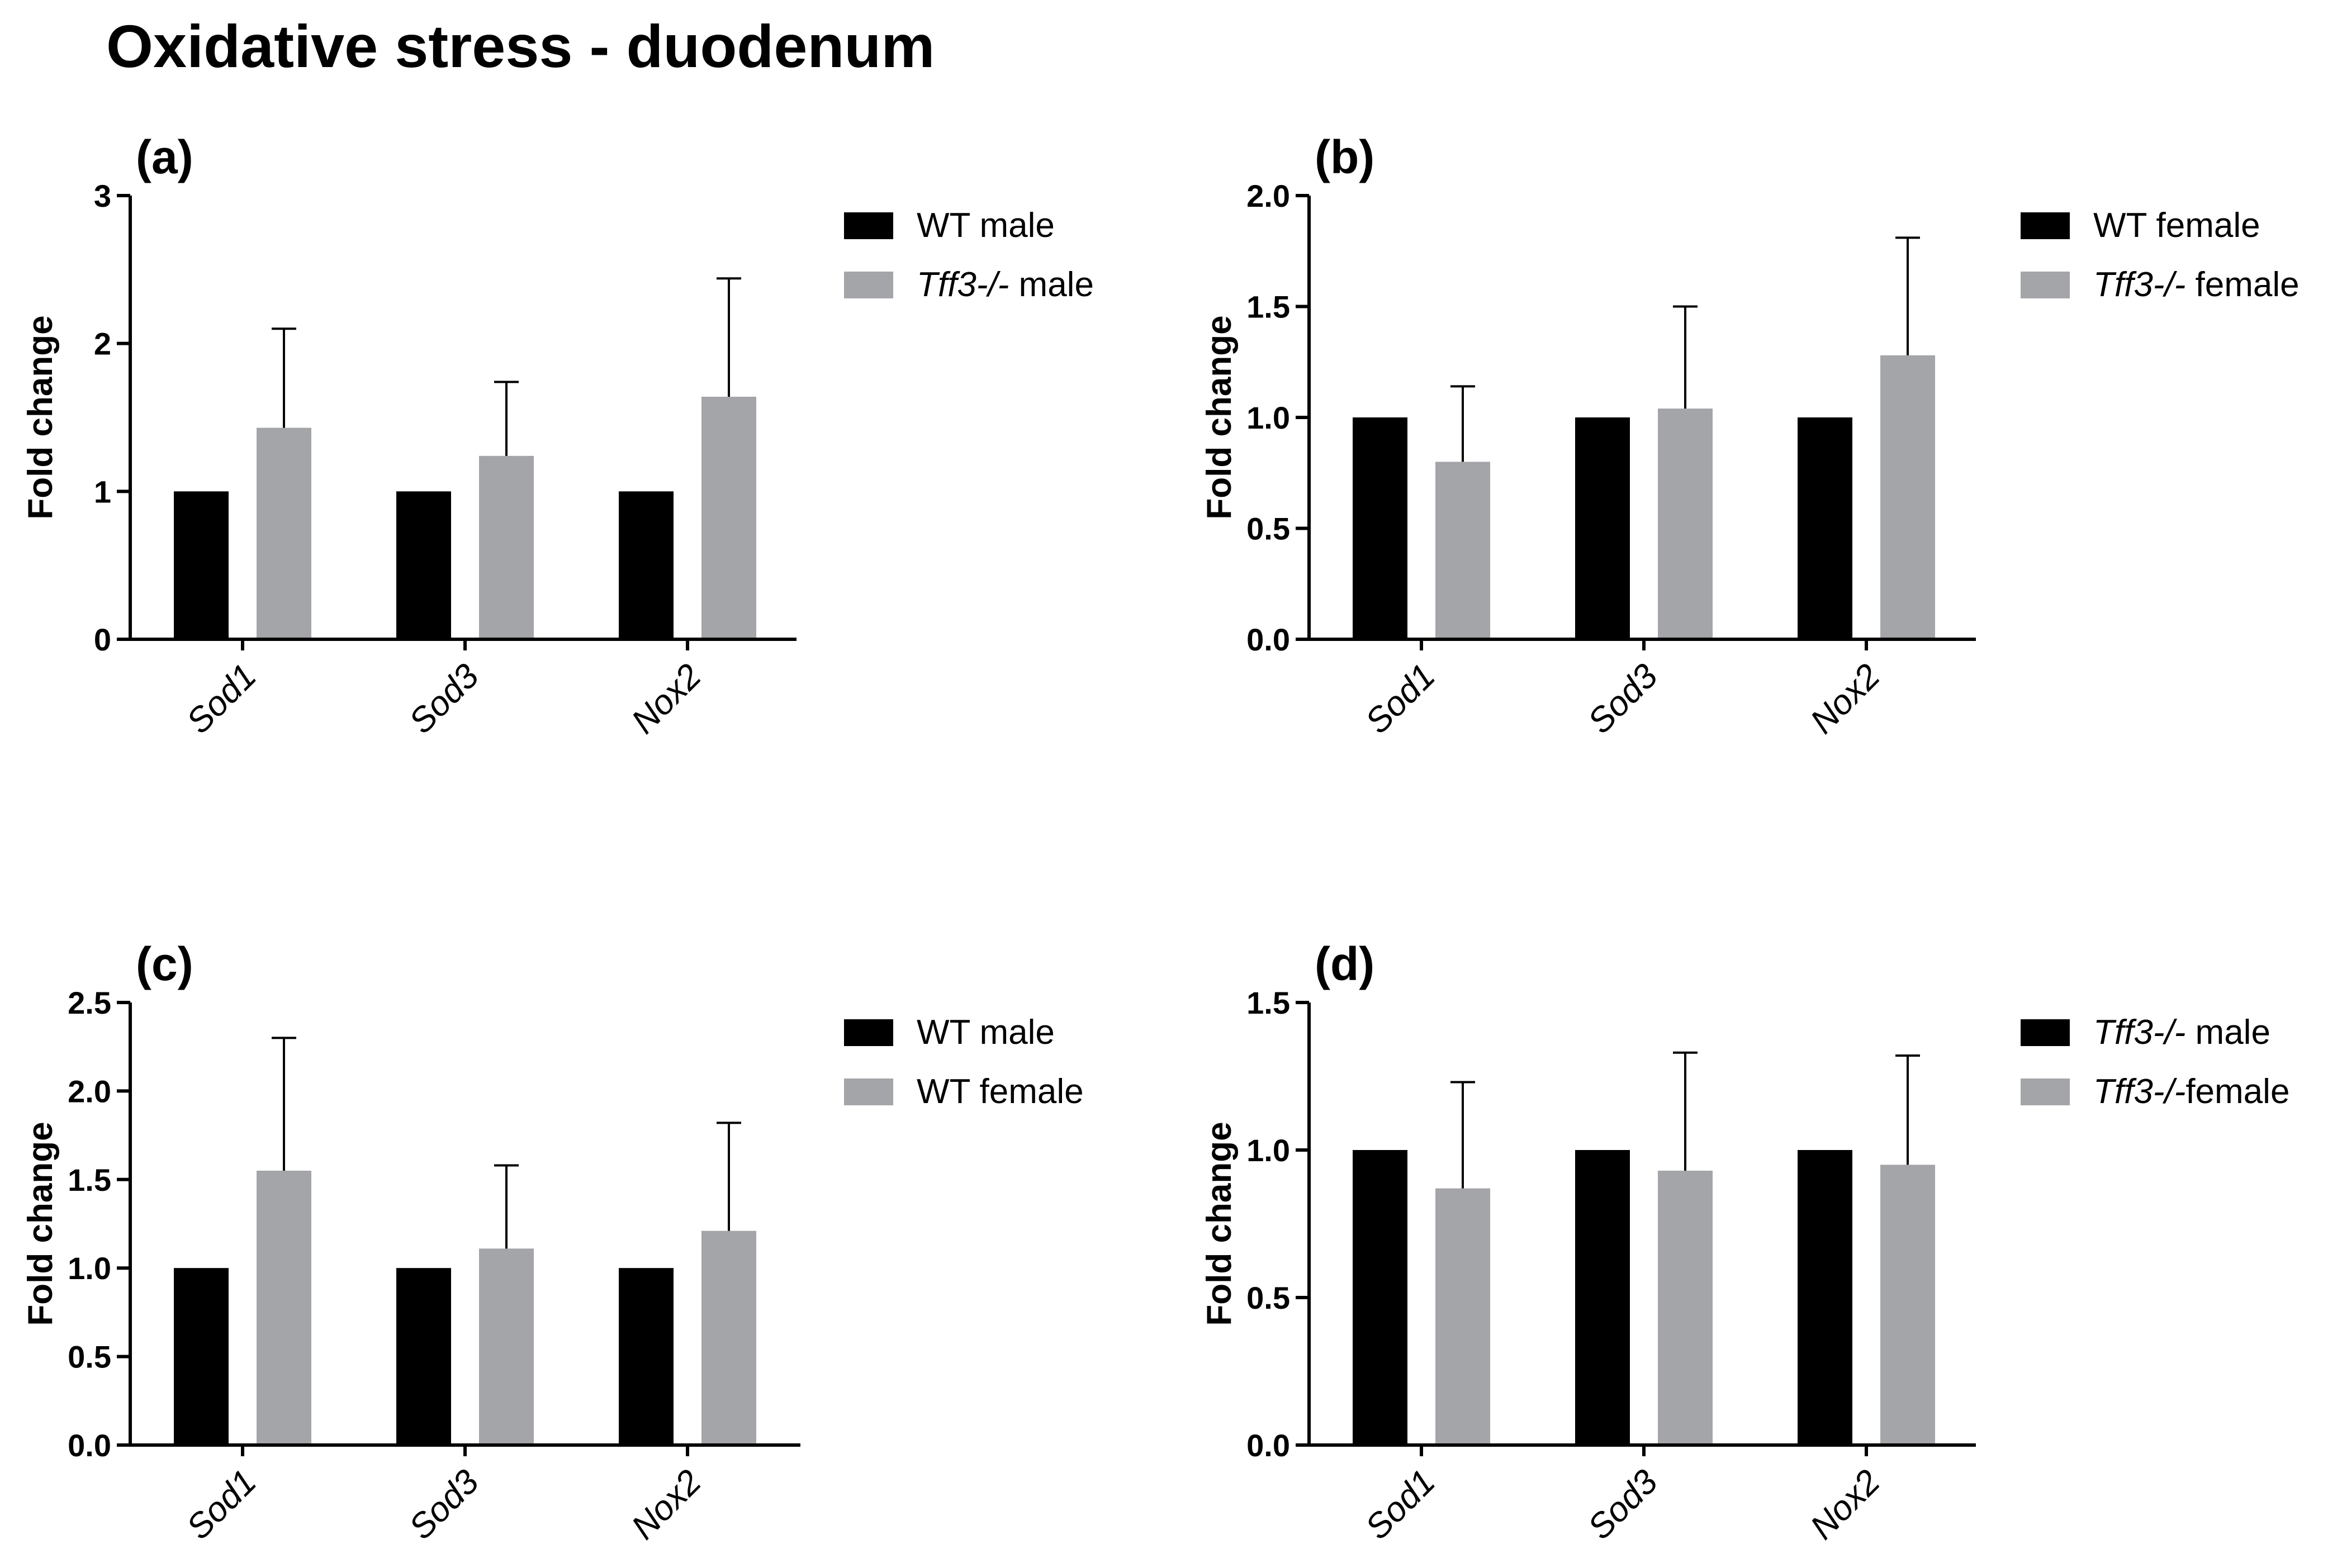 This screenshot has width=2342, height=1568. I want to click on y-tick-label: 2.5, so click(89, 1002).